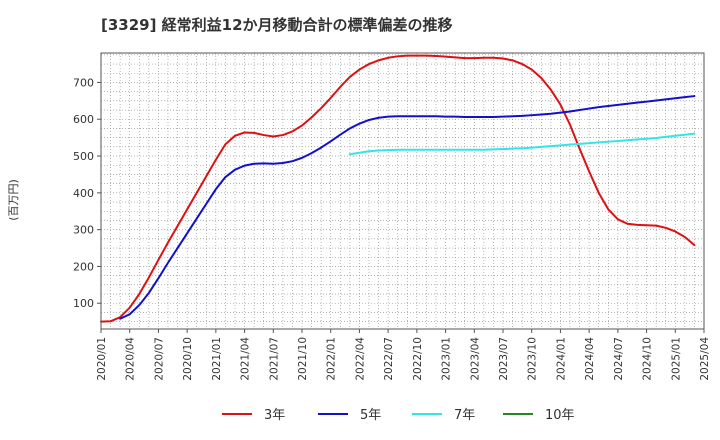 Image resolution: width=720 pixels, height=440 pixels. What do you see at coordinates (398, 415) in the screenshot?
I see `legend: 3年 5年 7年 10年` at bounding box center [398, 415].